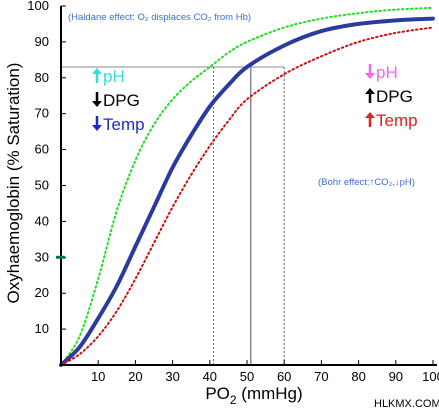 This screenshot has width=439, height=413. Describe the element at coordinates (210, 376) in the screenshot. I see `x-tick-label: 40` at that location.